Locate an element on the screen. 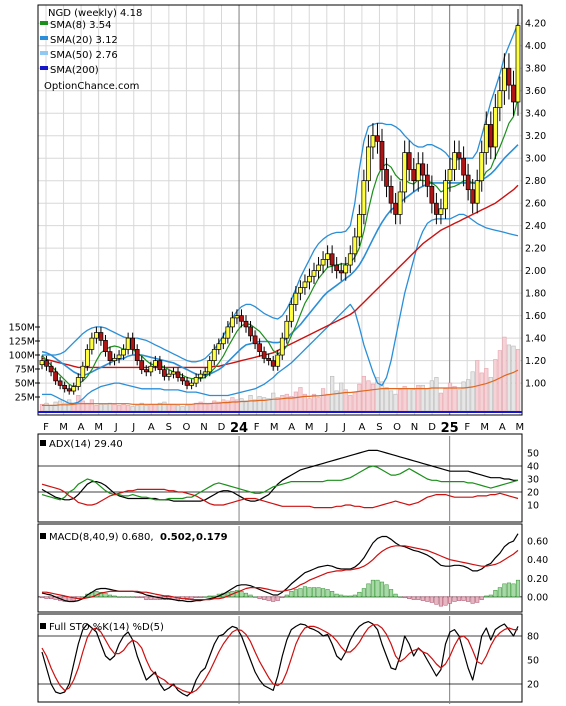  indicator-y-tick-label: 0.00 is located at coordinates (537, 597).